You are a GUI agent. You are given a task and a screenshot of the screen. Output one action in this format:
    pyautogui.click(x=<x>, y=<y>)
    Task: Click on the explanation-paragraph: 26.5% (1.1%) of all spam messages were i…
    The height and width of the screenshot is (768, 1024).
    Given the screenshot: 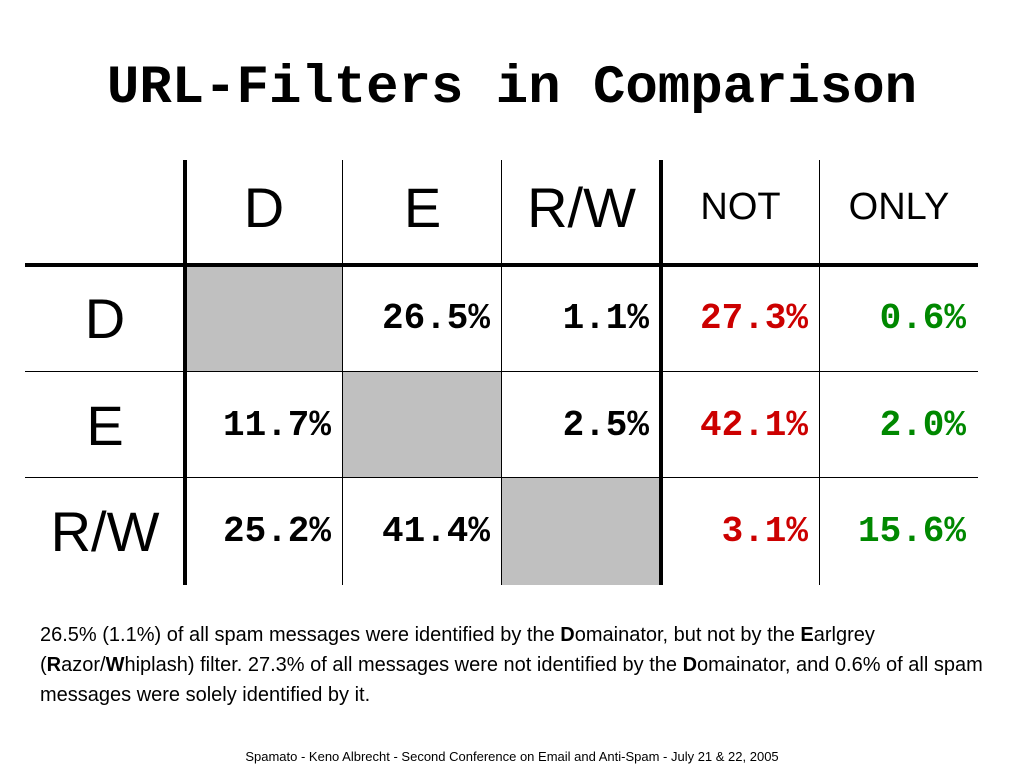 What is the action you would take?
    pyautogui.click(x=515, y=665)
    